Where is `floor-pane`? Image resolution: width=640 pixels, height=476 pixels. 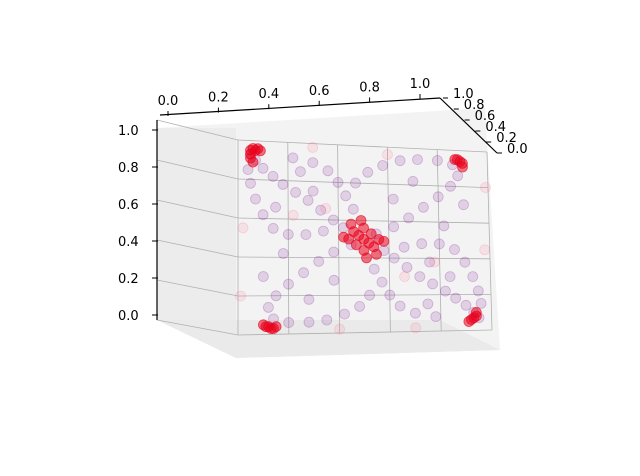
floor-pane is located at coordinates (328, 339).